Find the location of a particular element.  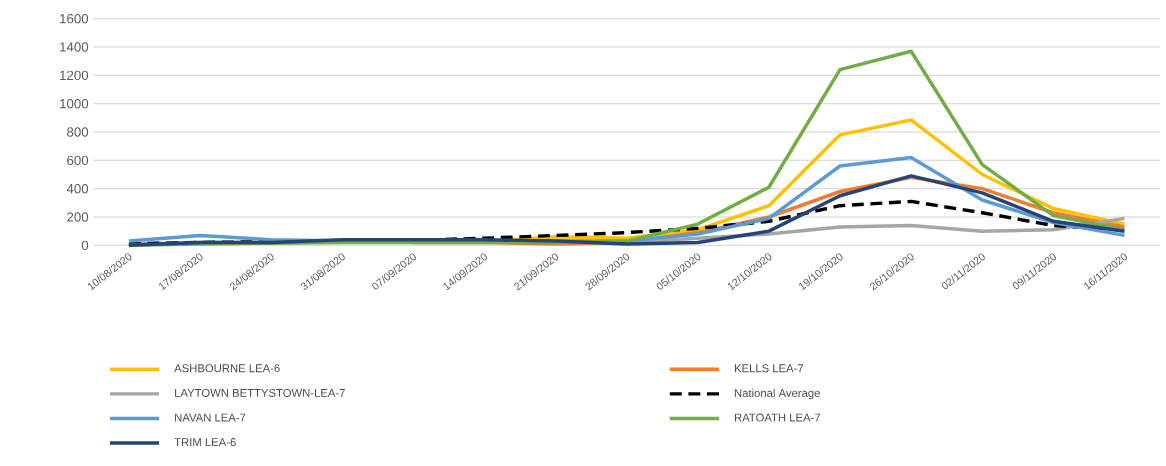

legend-label: TRIM LEA-6 is located at coordinates (205, 442).